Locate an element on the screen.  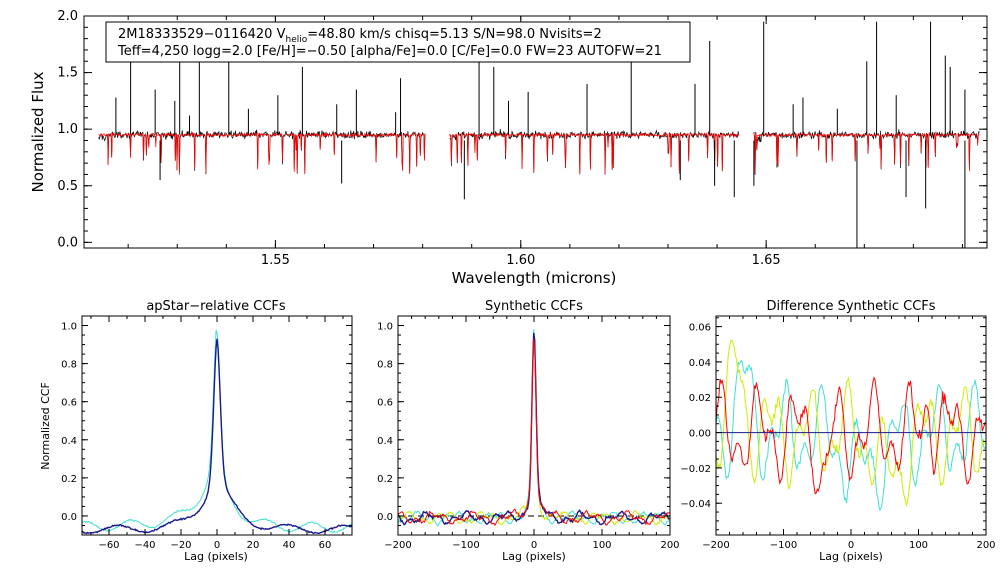
y-tick-label: −0.04 is located at coordinates (695, 504).